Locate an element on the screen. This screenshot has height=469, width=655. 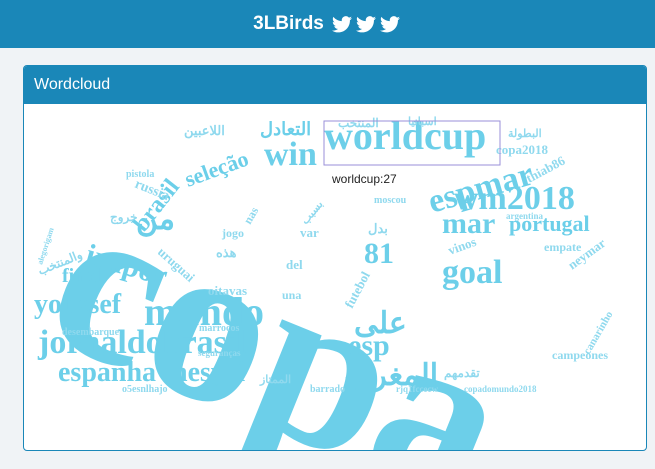
word-ar-ala: على is located at coordinates (380, 323).